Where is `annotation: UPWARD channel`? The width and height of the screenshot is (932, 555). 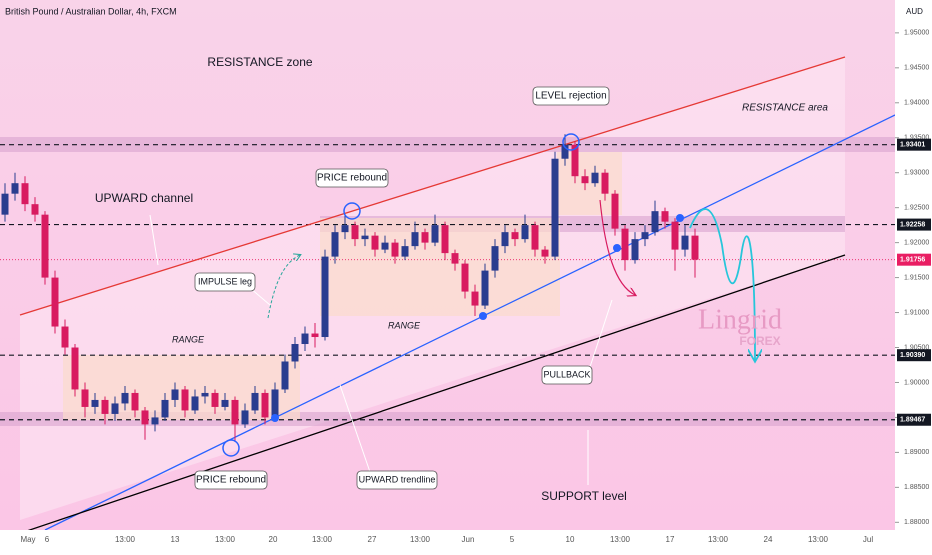 annotation: UPWARD channel is located at coordinates (144, 198).